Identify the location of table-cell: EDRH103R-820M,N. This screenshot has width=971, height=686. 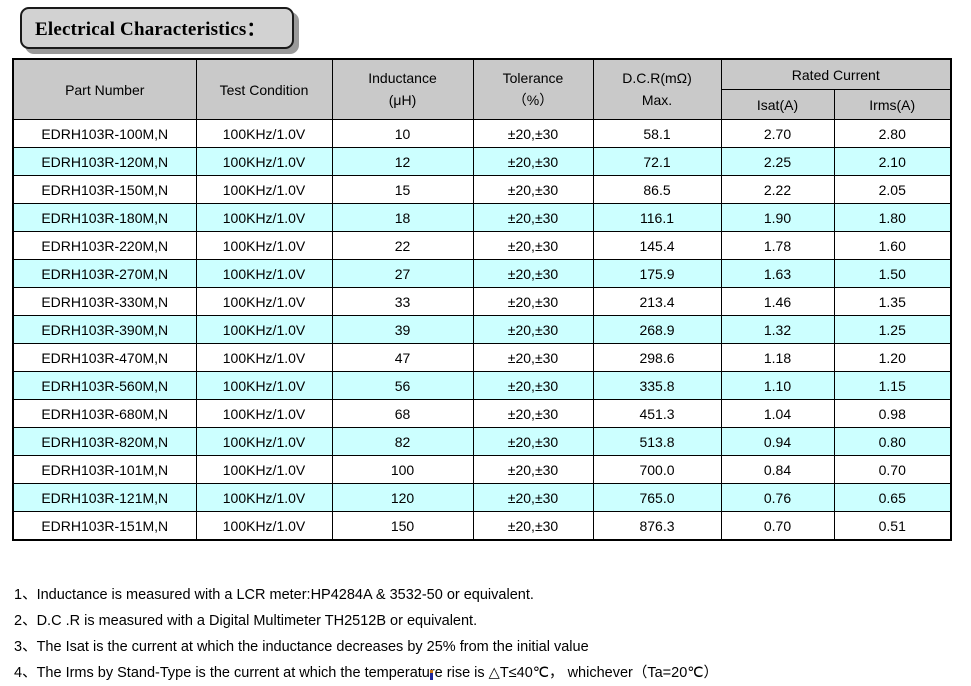
(104, 441).